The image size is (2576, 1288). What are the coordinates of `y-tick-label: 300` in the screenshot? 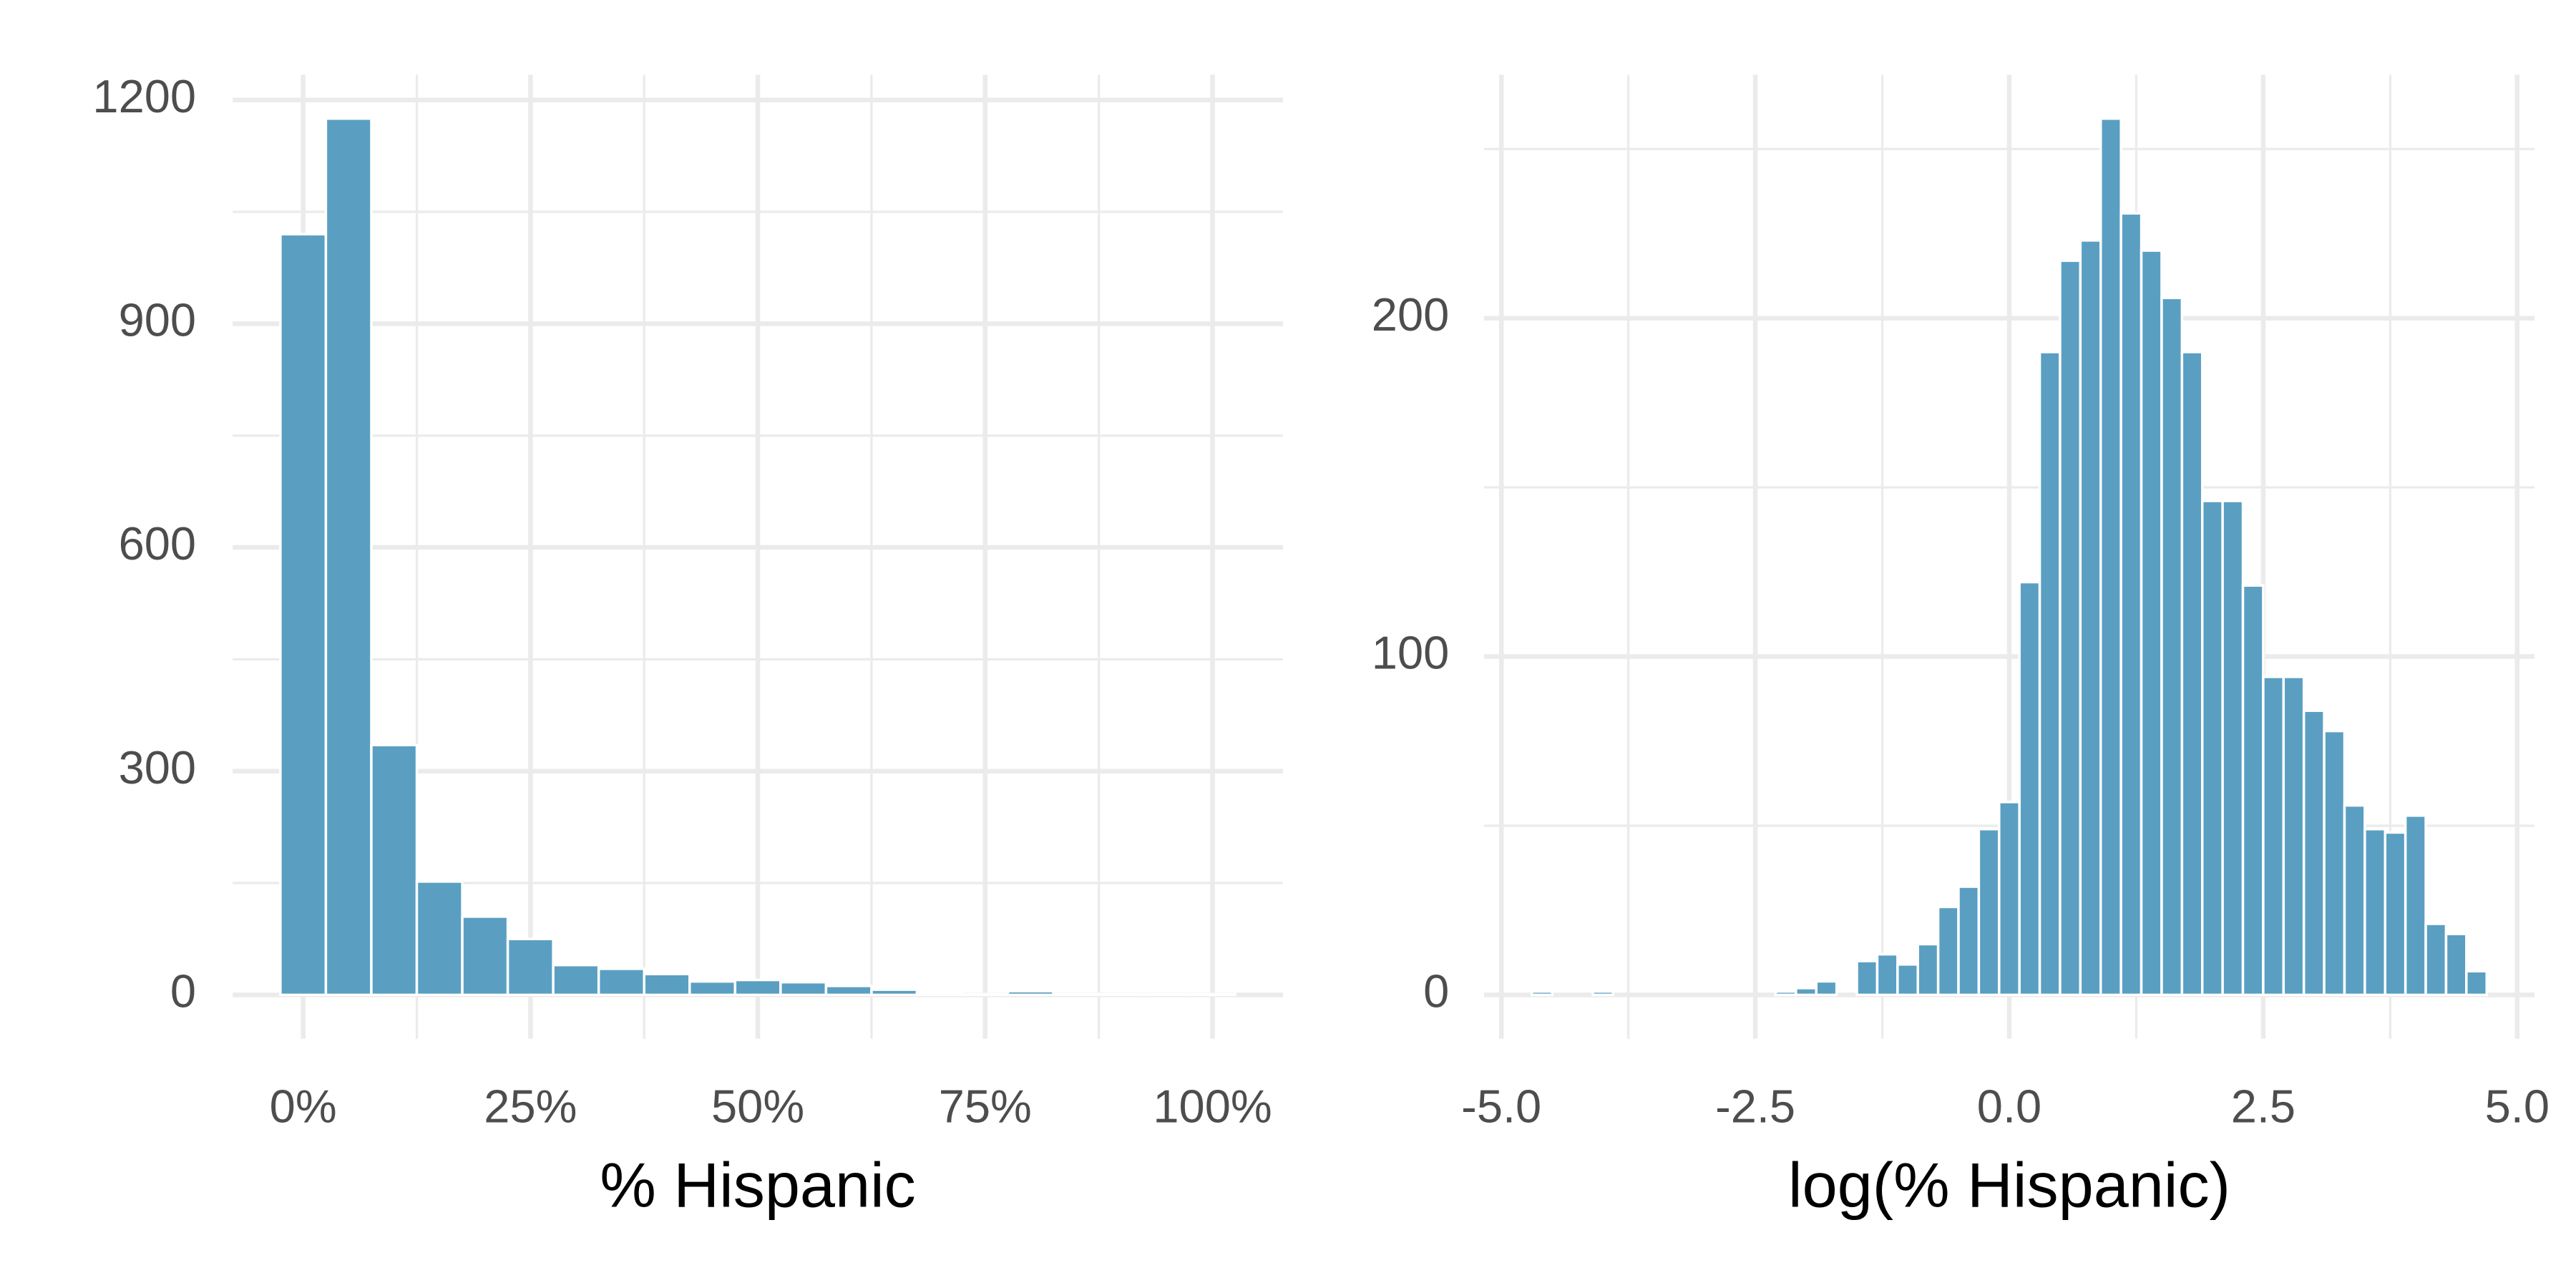 It's located at (157, 767).